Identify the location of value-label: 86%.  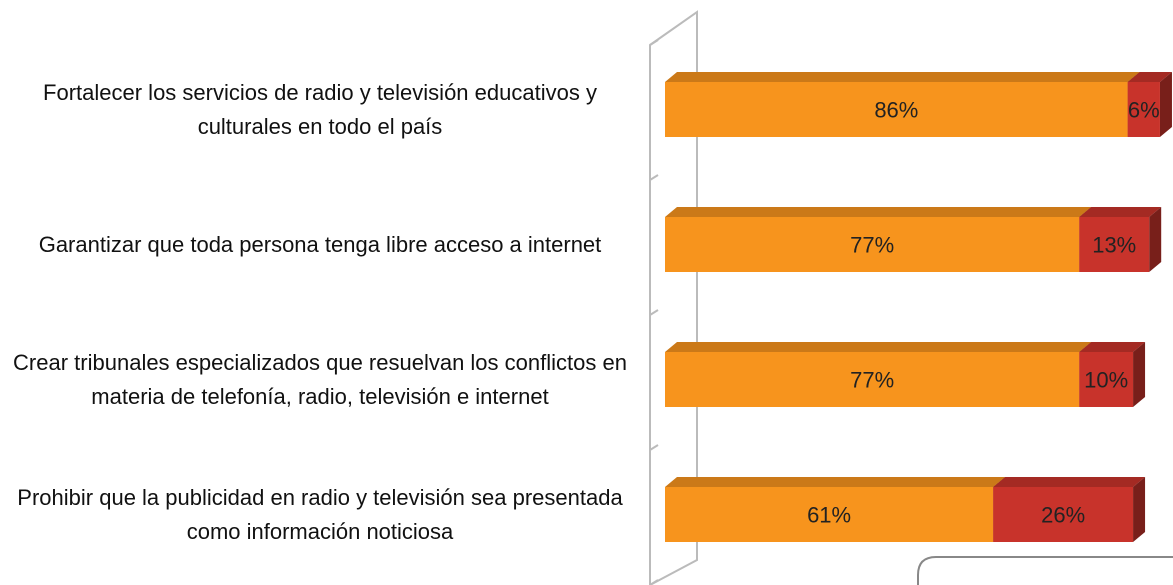
(896, 109).